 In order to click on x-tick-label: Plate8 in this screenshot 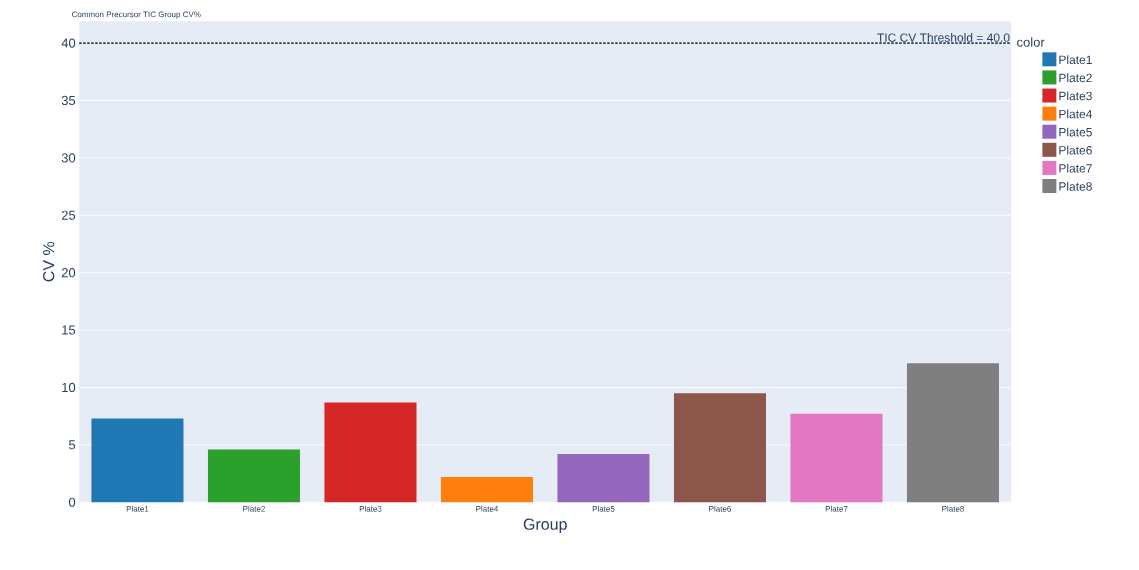, I will do `click(953, 508)`.